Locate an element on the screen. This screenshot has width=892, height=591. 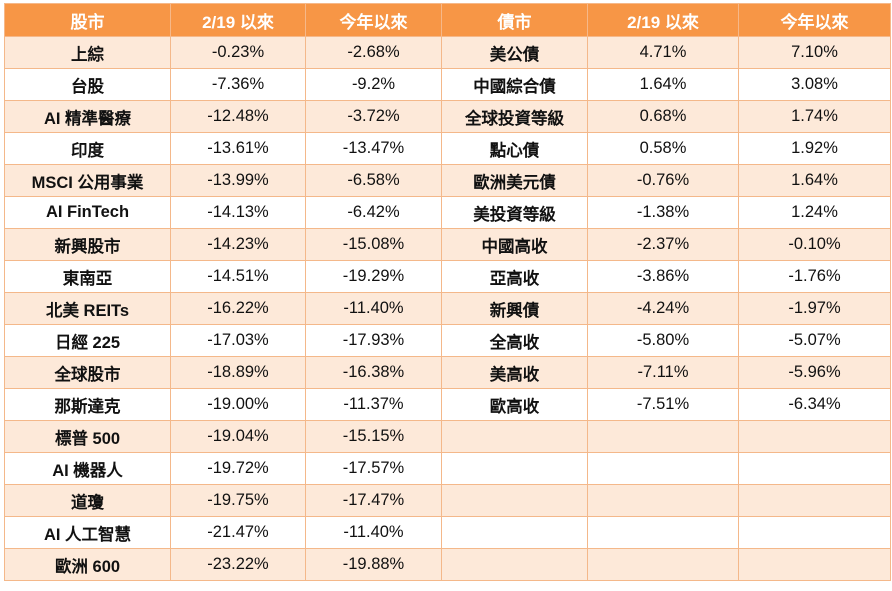
stock-name-cell: AI 機器人 is located at coordinates (87, 468).